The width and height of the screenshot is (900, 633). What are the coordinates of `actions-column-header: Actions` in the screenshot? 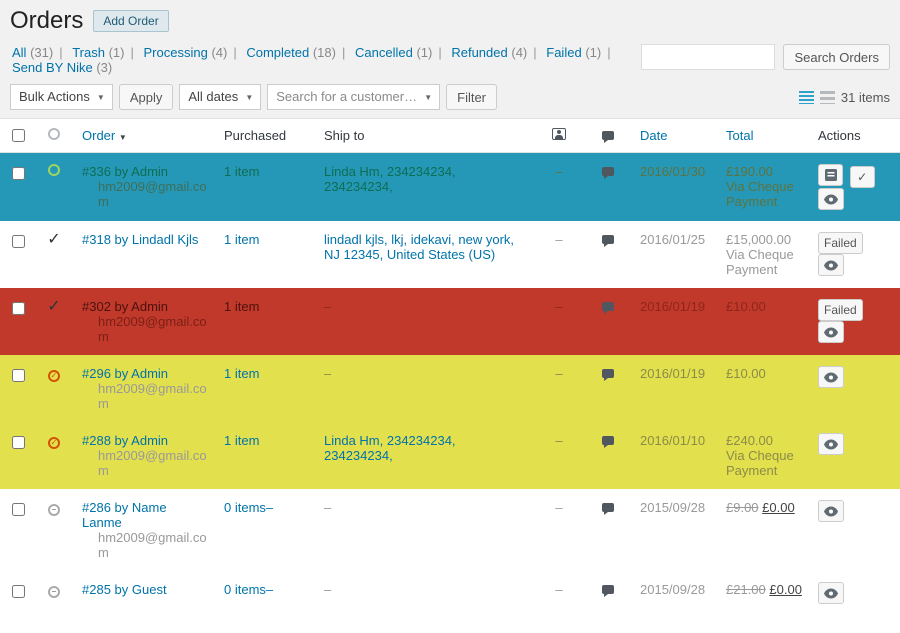 It's located at (855, 135).